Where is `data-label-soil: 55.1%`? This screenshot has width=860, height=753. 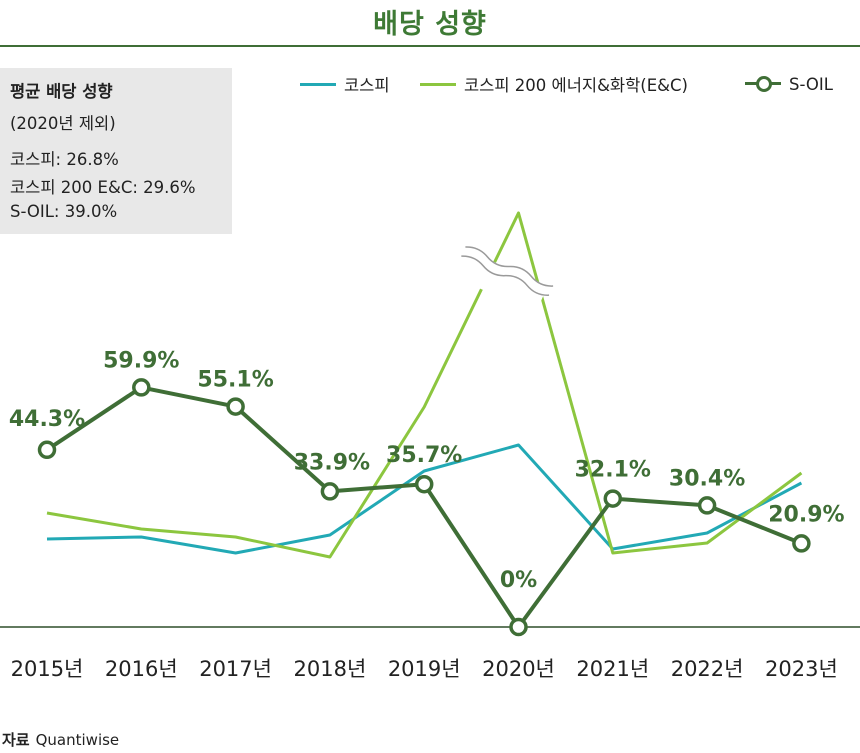 data-label-soil: 55.1% is located at coordinates (235, 380).